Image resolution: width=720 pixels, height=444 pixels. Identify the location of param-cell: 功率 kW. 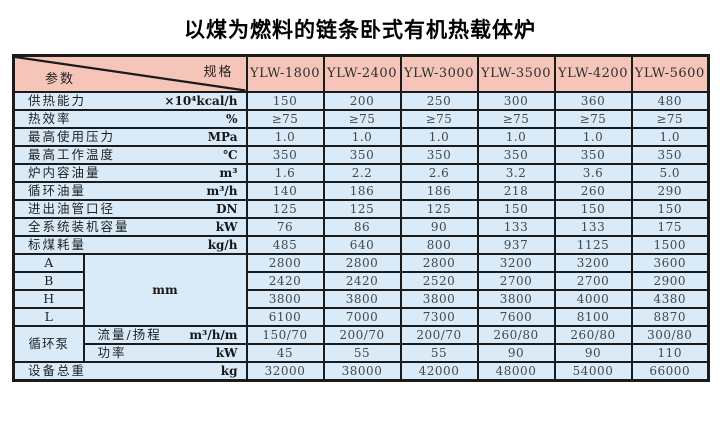
(165, 352).